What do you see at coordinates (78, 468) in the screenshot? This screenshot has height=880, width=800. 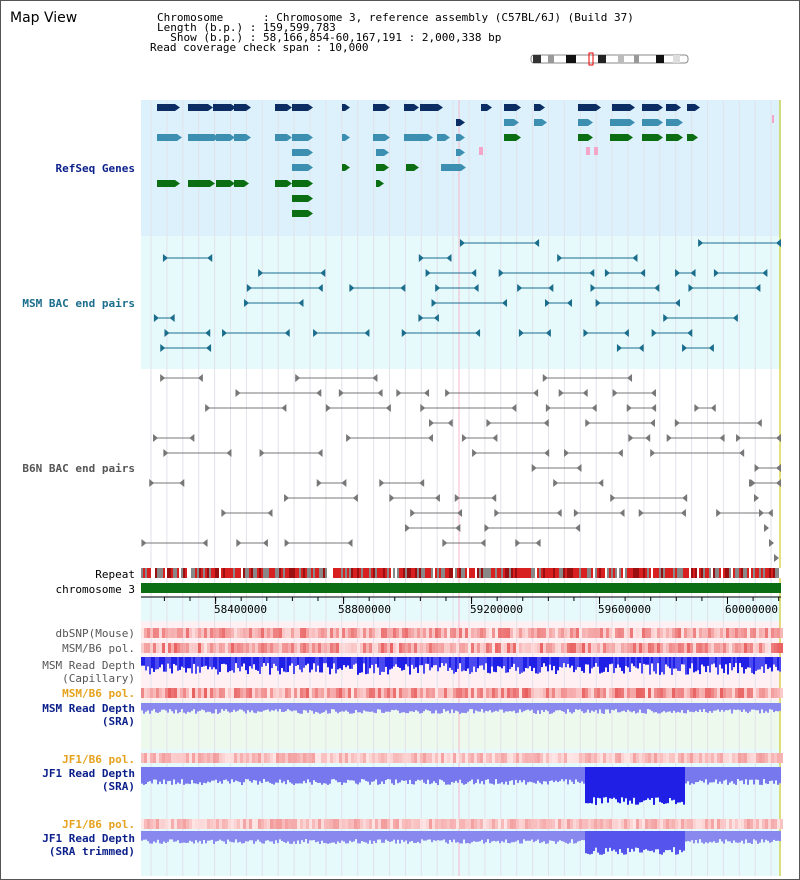 I see `track-label-b6n-bac: B6N BAC end pairs` at bounding box center [78, 468].